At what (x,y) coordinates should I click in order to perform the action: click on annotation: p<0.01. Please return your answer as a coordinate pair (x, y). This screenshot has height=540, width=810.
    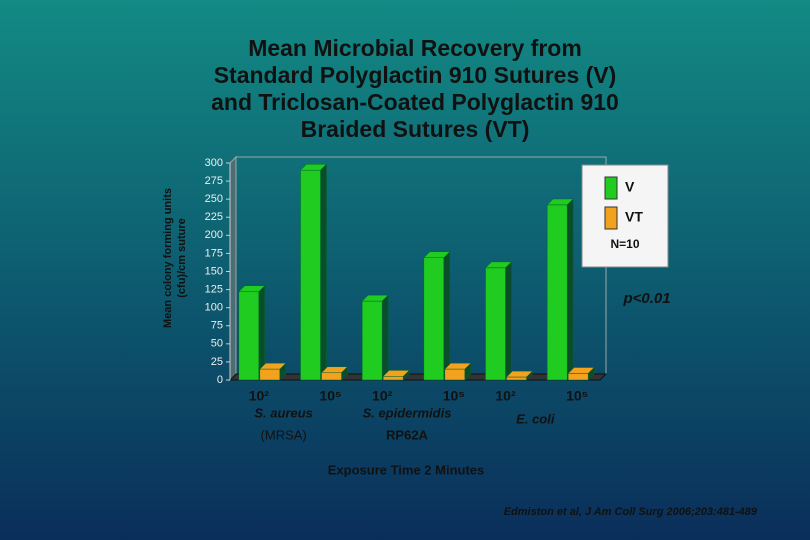
    Looking at the image, I should click on (646, 298).